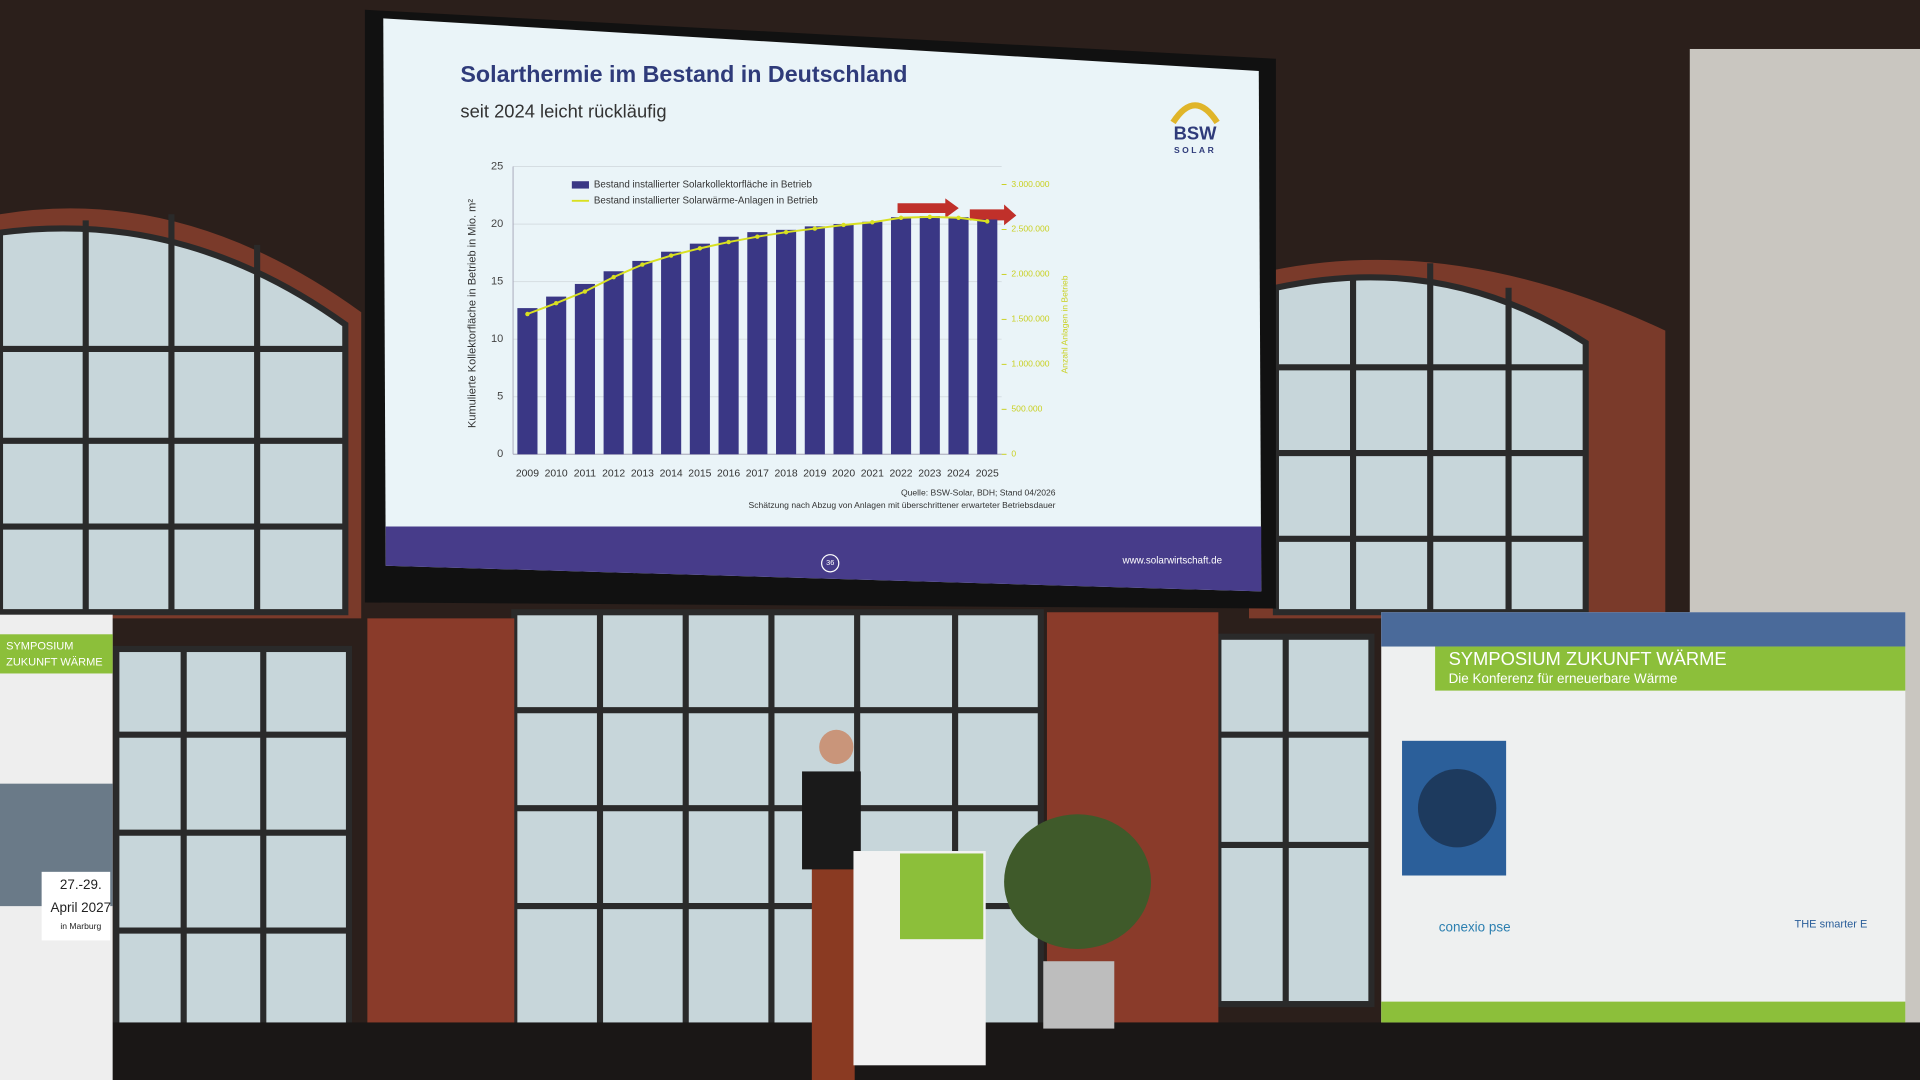  What do you see at coordinates (585, 474) in the screenshot?
I see `x-tick-label: 2011` at bounding box center [585, 474].